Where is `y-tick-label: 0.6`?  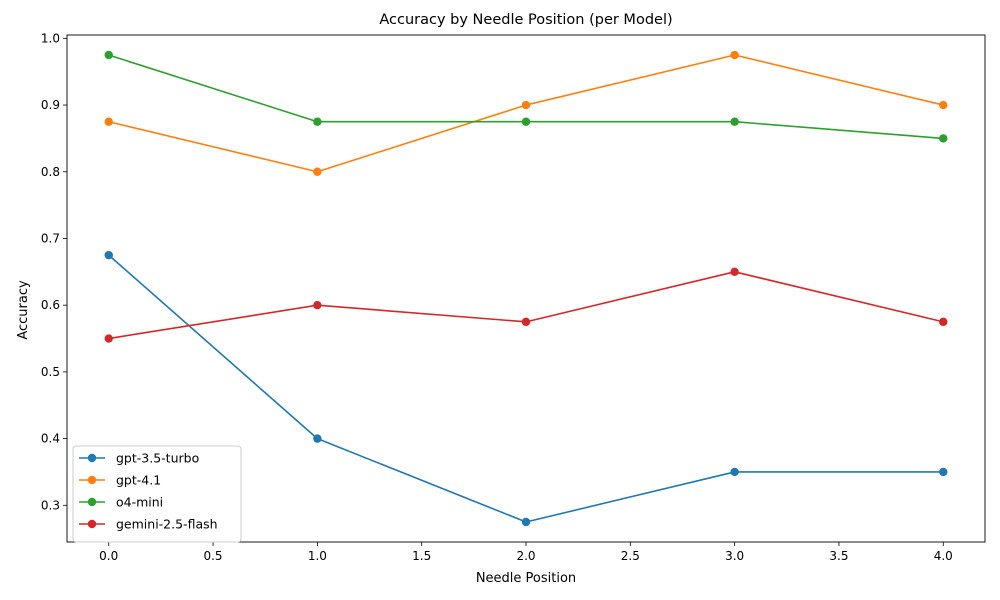 y-tick-label: 0.6 is located at coordinates (50, 305).